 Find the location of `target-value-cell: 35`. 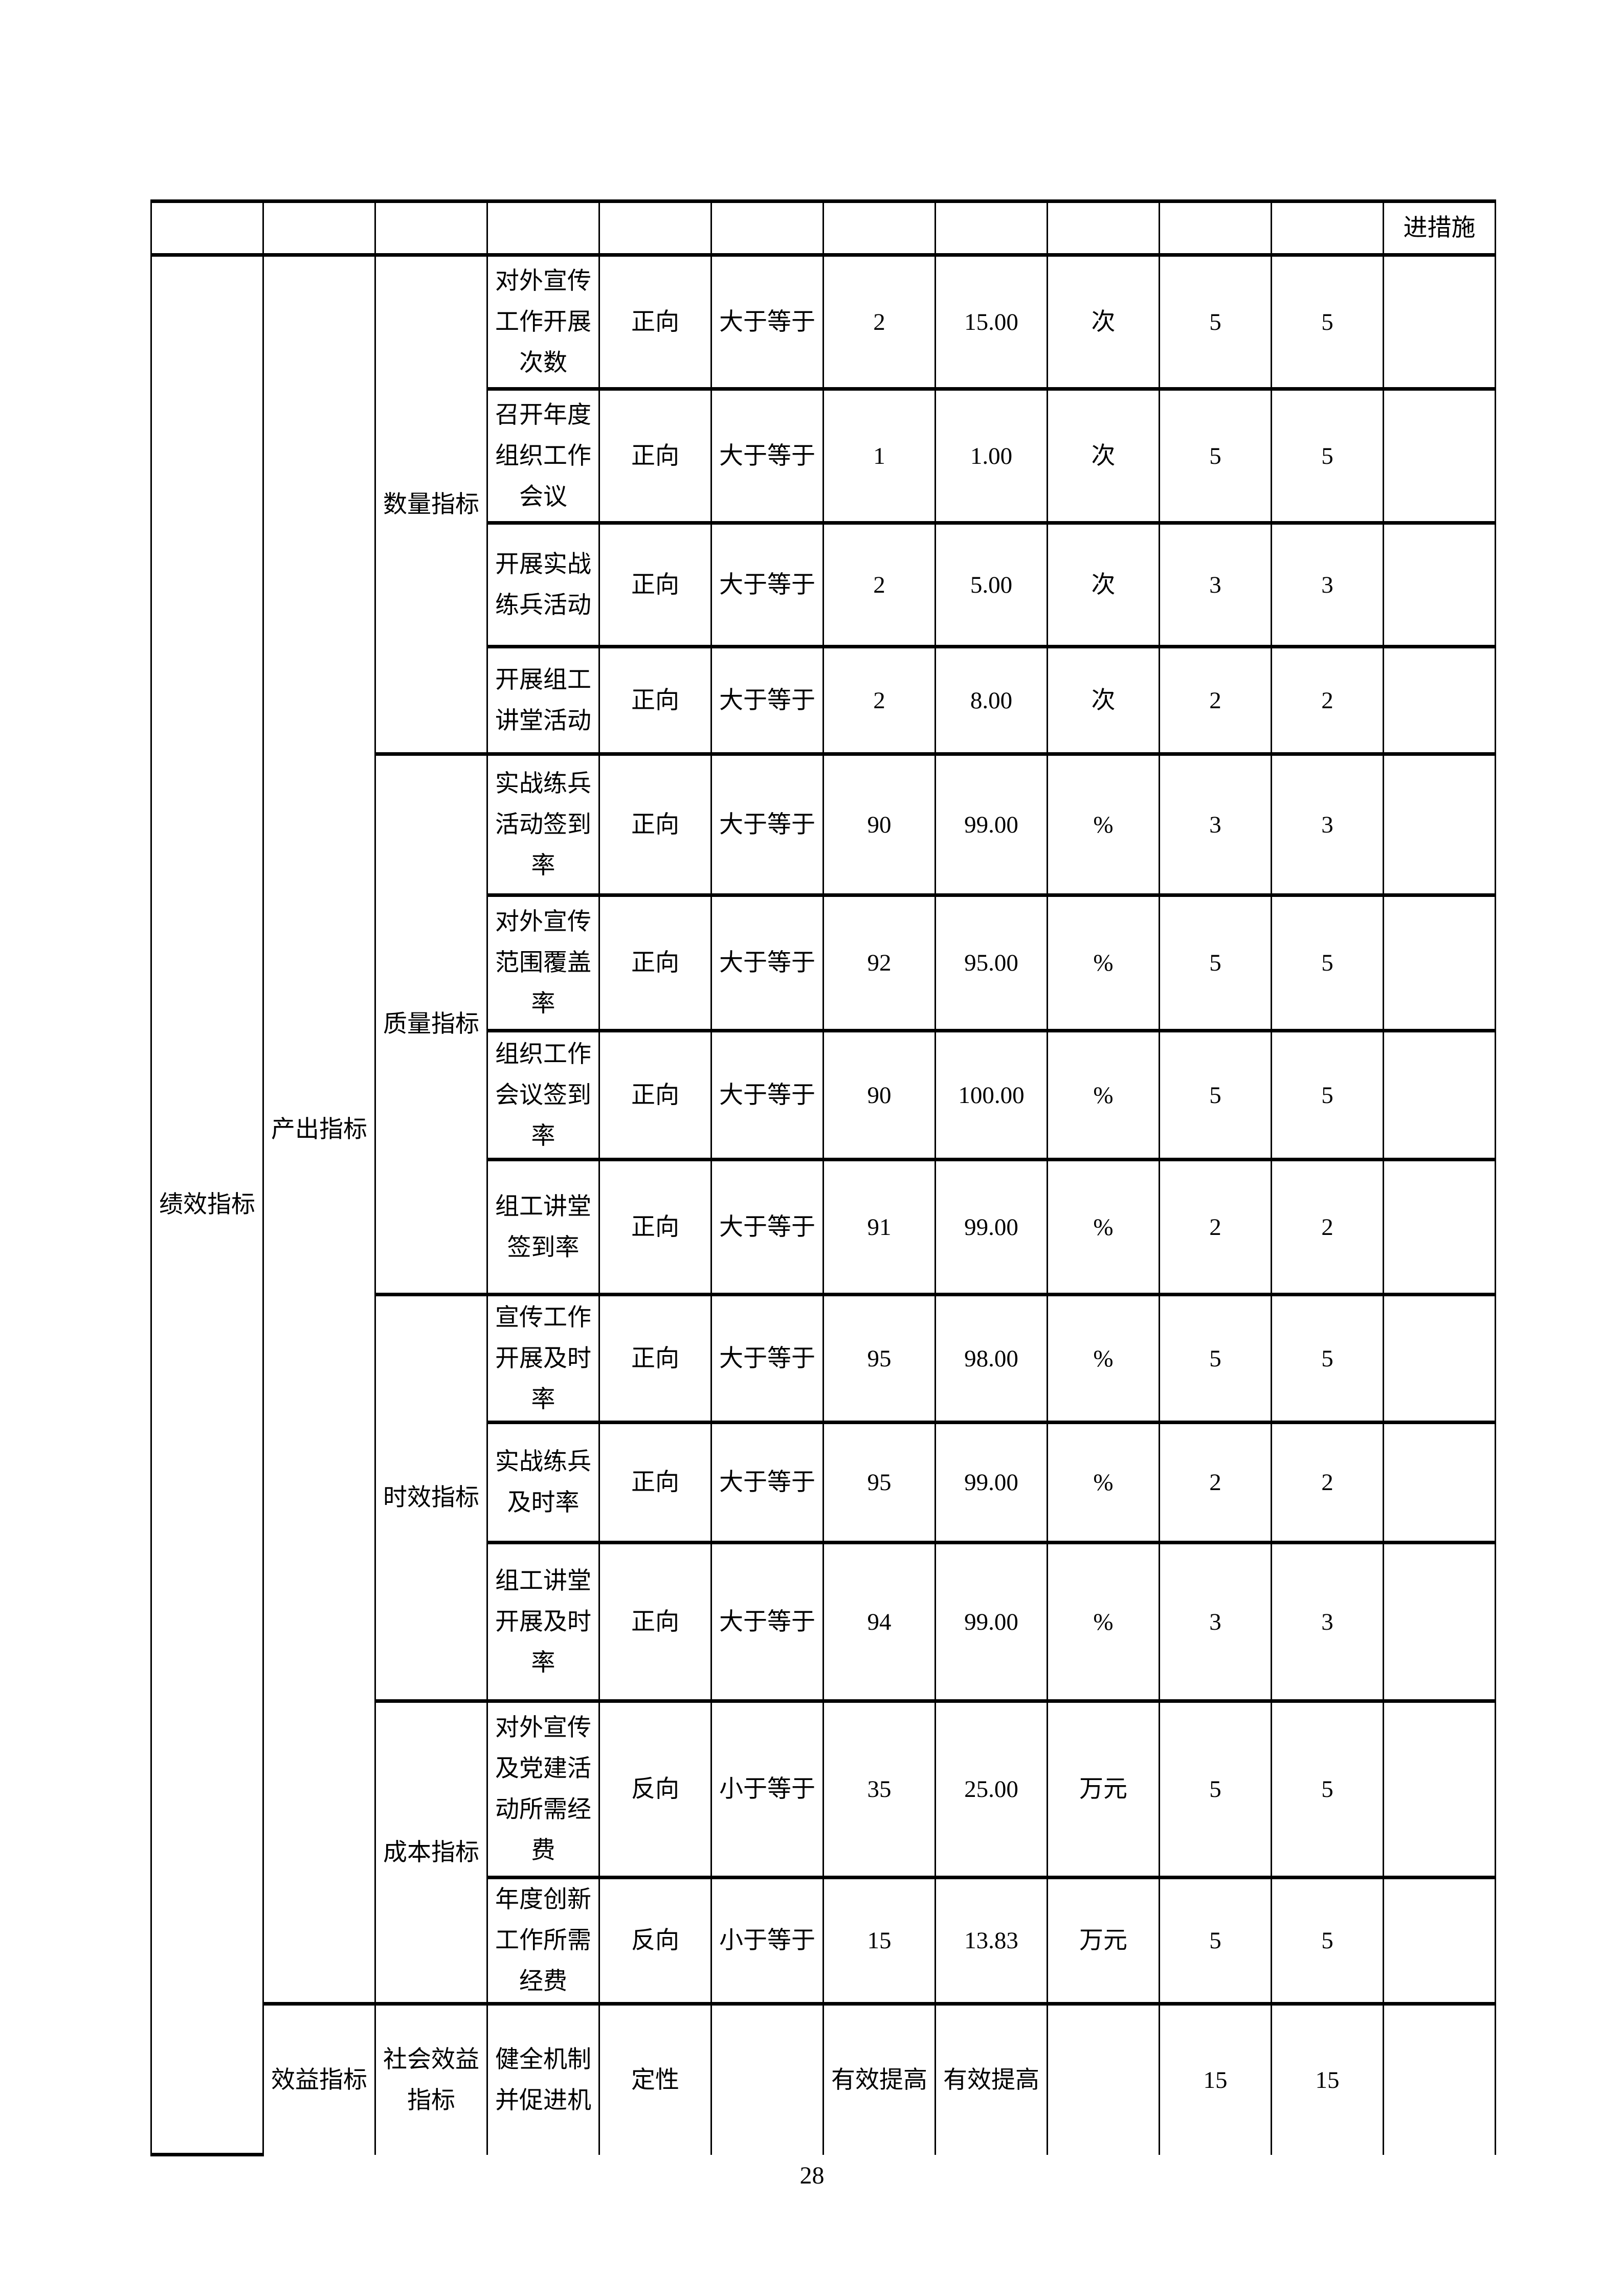

target-value-cell: 35 is located at coordinates (879, 1789).